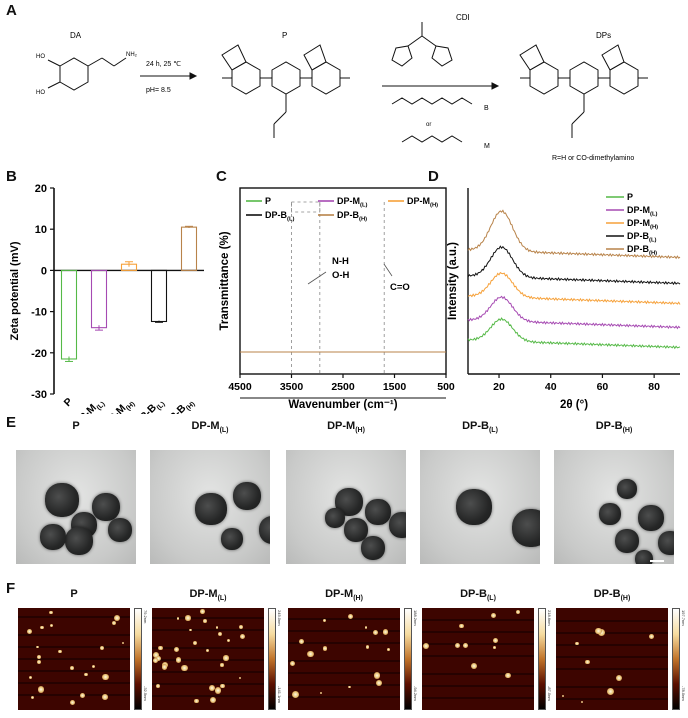 Image resolution: width=688 pixels, height=718 pixels. I want to click on x-tick-label: DP-M(H), so click(119, 405).